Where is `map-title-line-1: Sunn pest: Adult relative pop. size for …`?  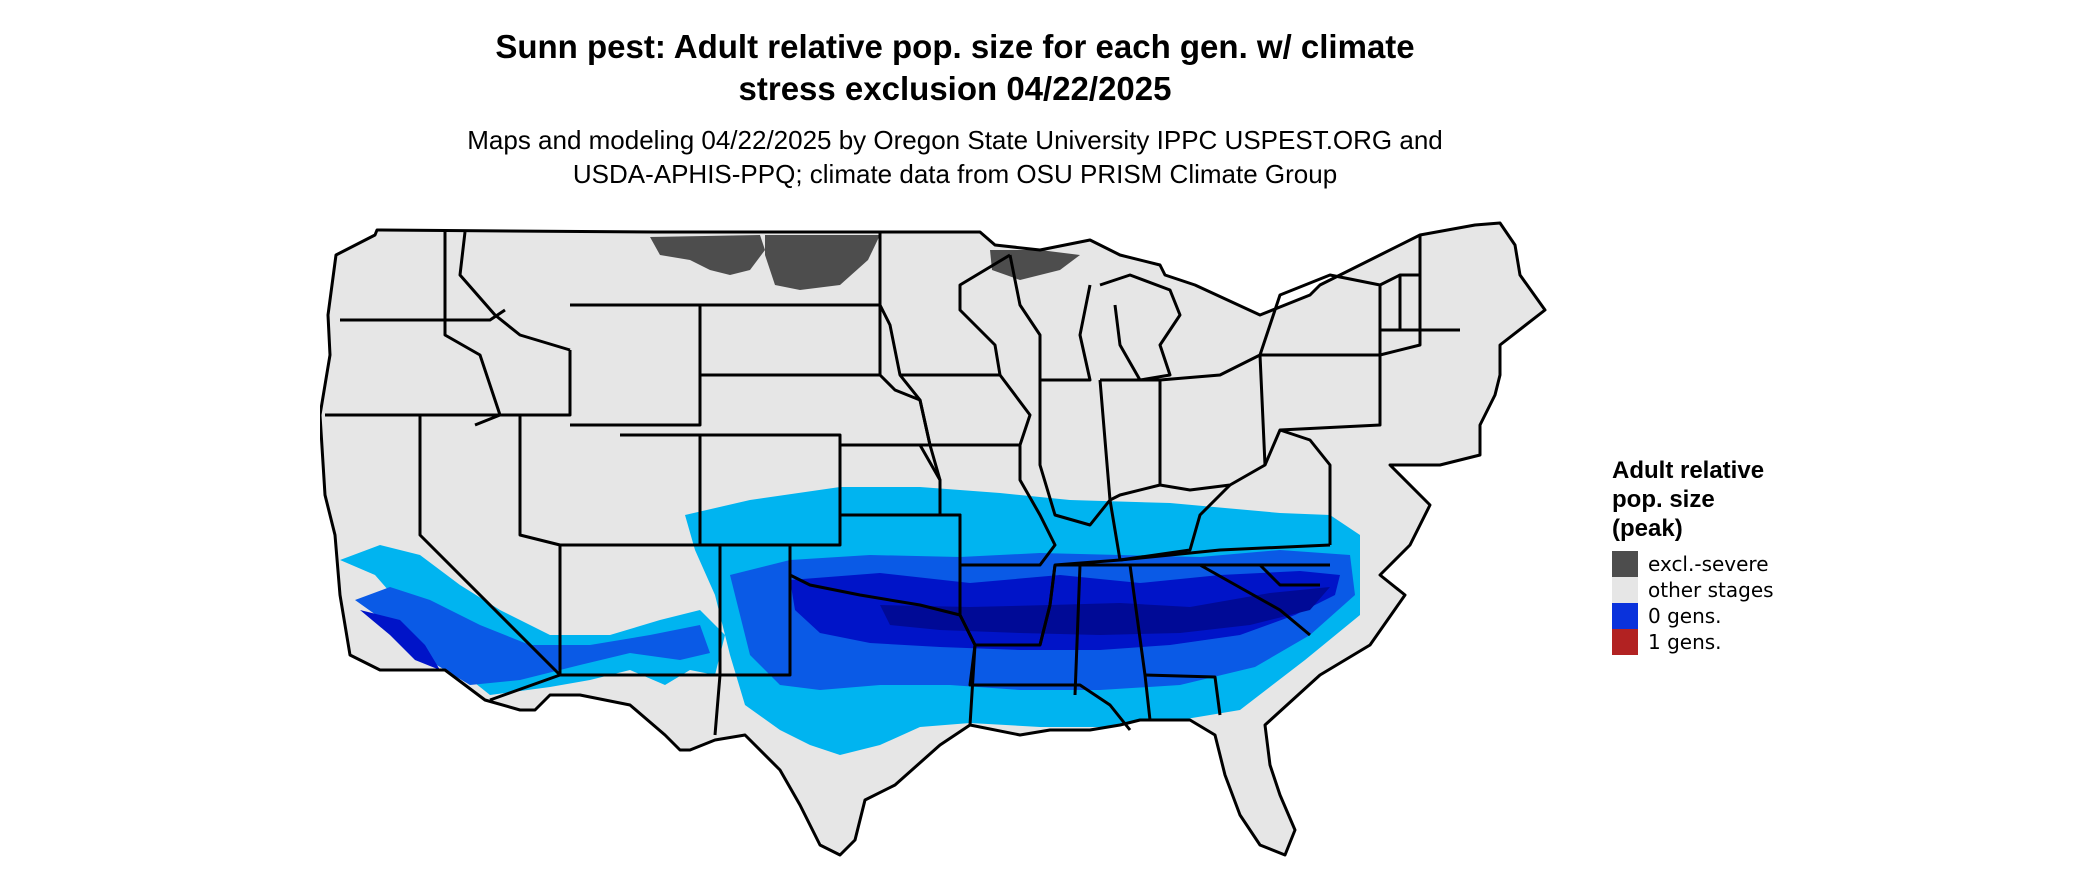 map-title-line-1: Sunn pest: Adult relative pop. size for … is located at coordinates (955, 46).